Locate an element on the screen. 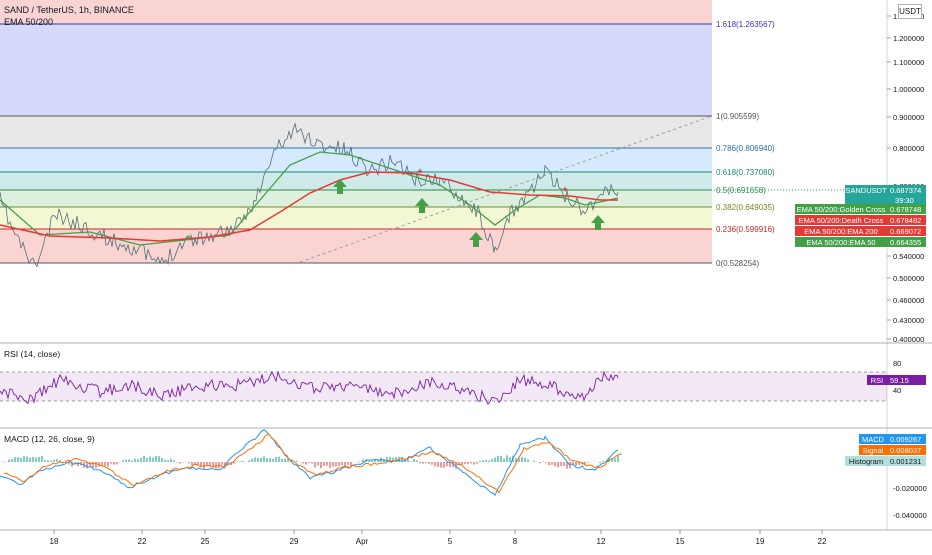 Image resolution: width=932 pixels, height=555 pixels. macd-axis-label: -0.040000 is located at coordinates (910, 515).